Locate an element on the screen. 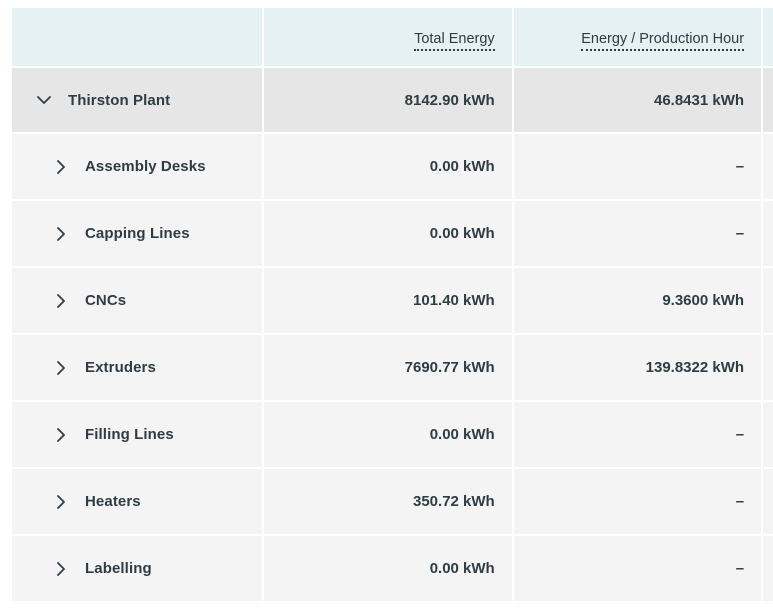 The width and height of the screenshot is (773, 611). header-energy-per-hour-label: Energy / Production Hour is located at coordinates (663, 41).